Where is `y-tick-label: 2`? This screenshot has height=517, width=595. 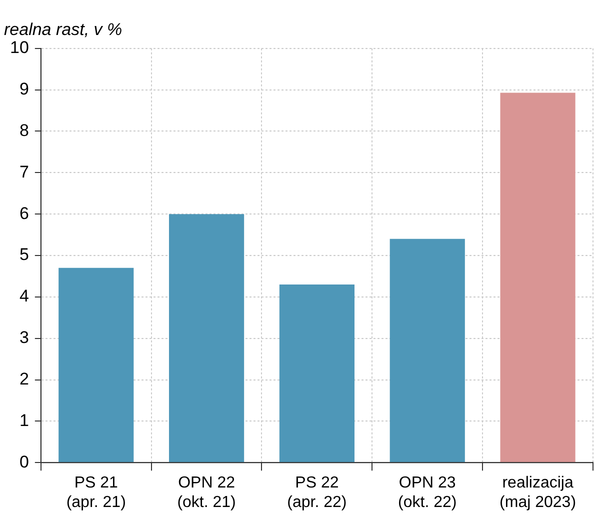 y-tick-label: 2 is located at coordinates (24, 378).